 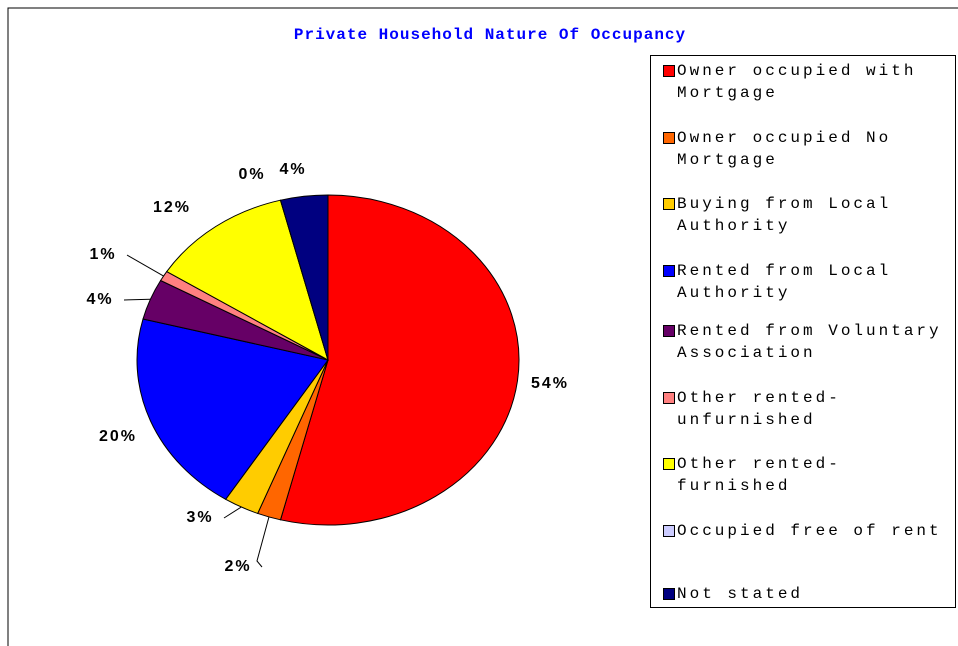 I want to click on legend-entry: Occupied free of rent, so click(x=808, y=531).